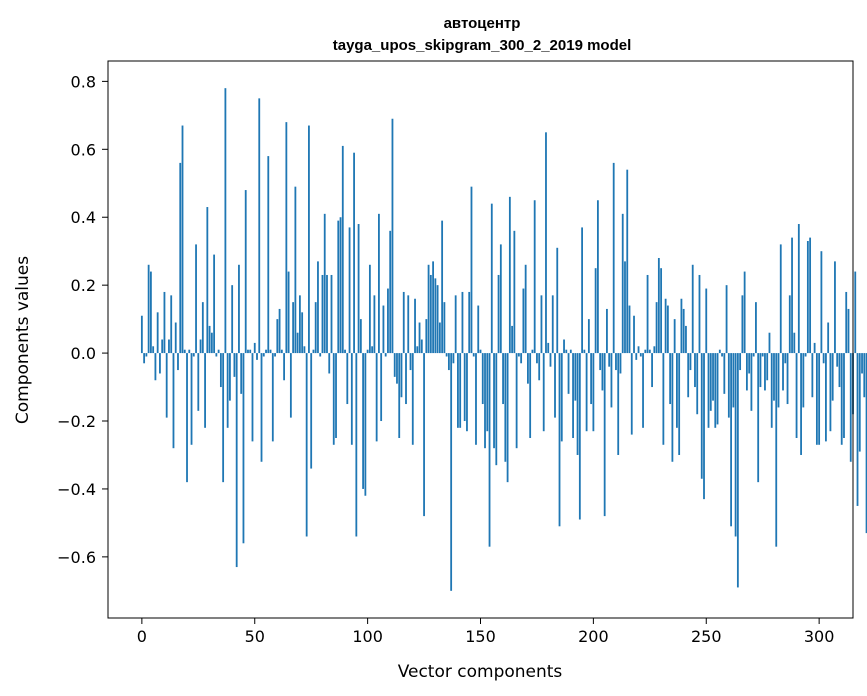 The height and width of the screenshot is (696, 867). What do you see at coordinates (82, 319) in the screenshot?
I see `y-axis-ticks: −0.6 −0.4 −0.2 0.0 0.2 0.4 0.6 0.8` at bounding box center [82, 319].